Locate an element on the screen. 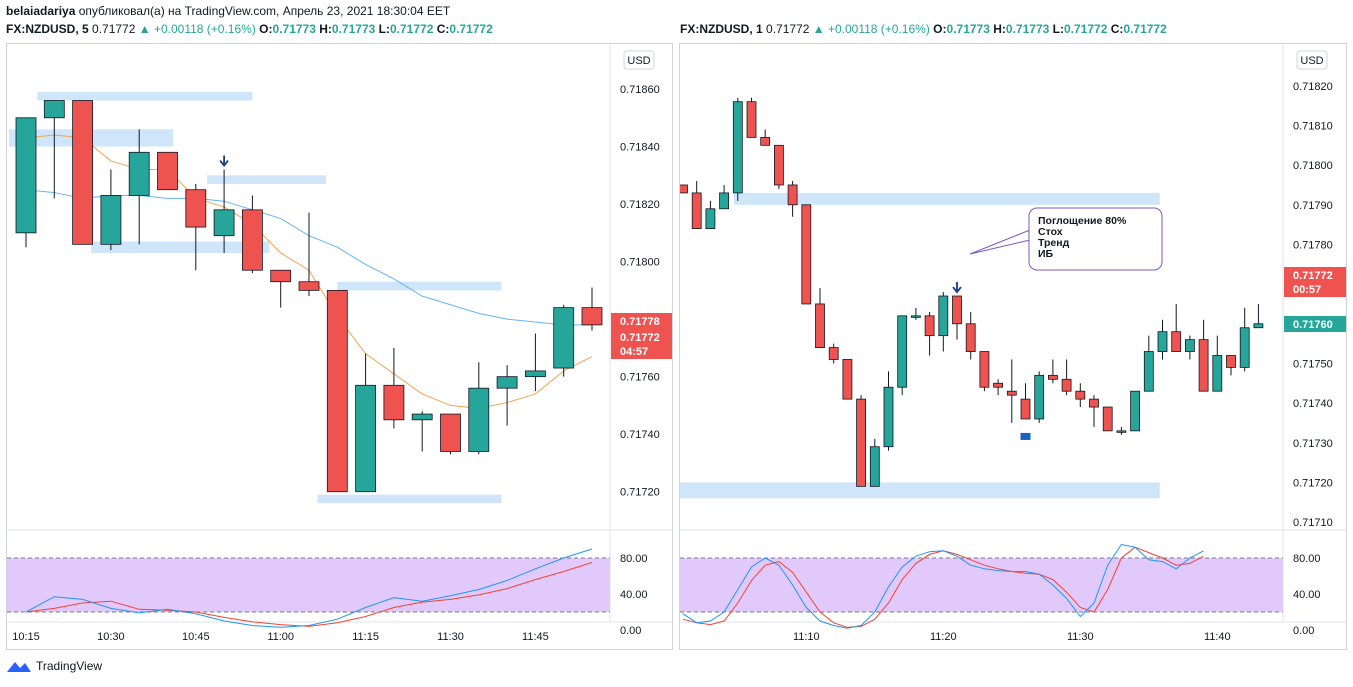 Image resolution: width=1353 pixels, height=687 pixels. left-stoch-k-line is located at coordinates (309, 588).